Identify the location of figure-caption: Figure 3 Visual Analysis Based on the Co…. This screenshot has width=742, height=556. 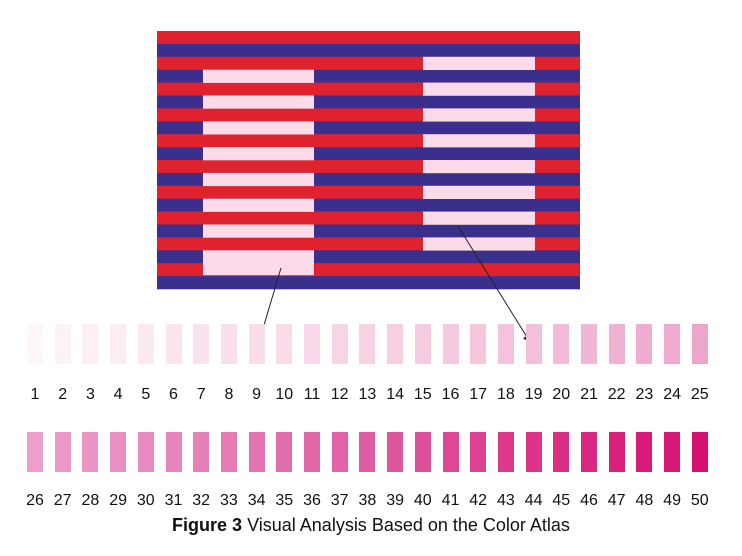
(371, 525).